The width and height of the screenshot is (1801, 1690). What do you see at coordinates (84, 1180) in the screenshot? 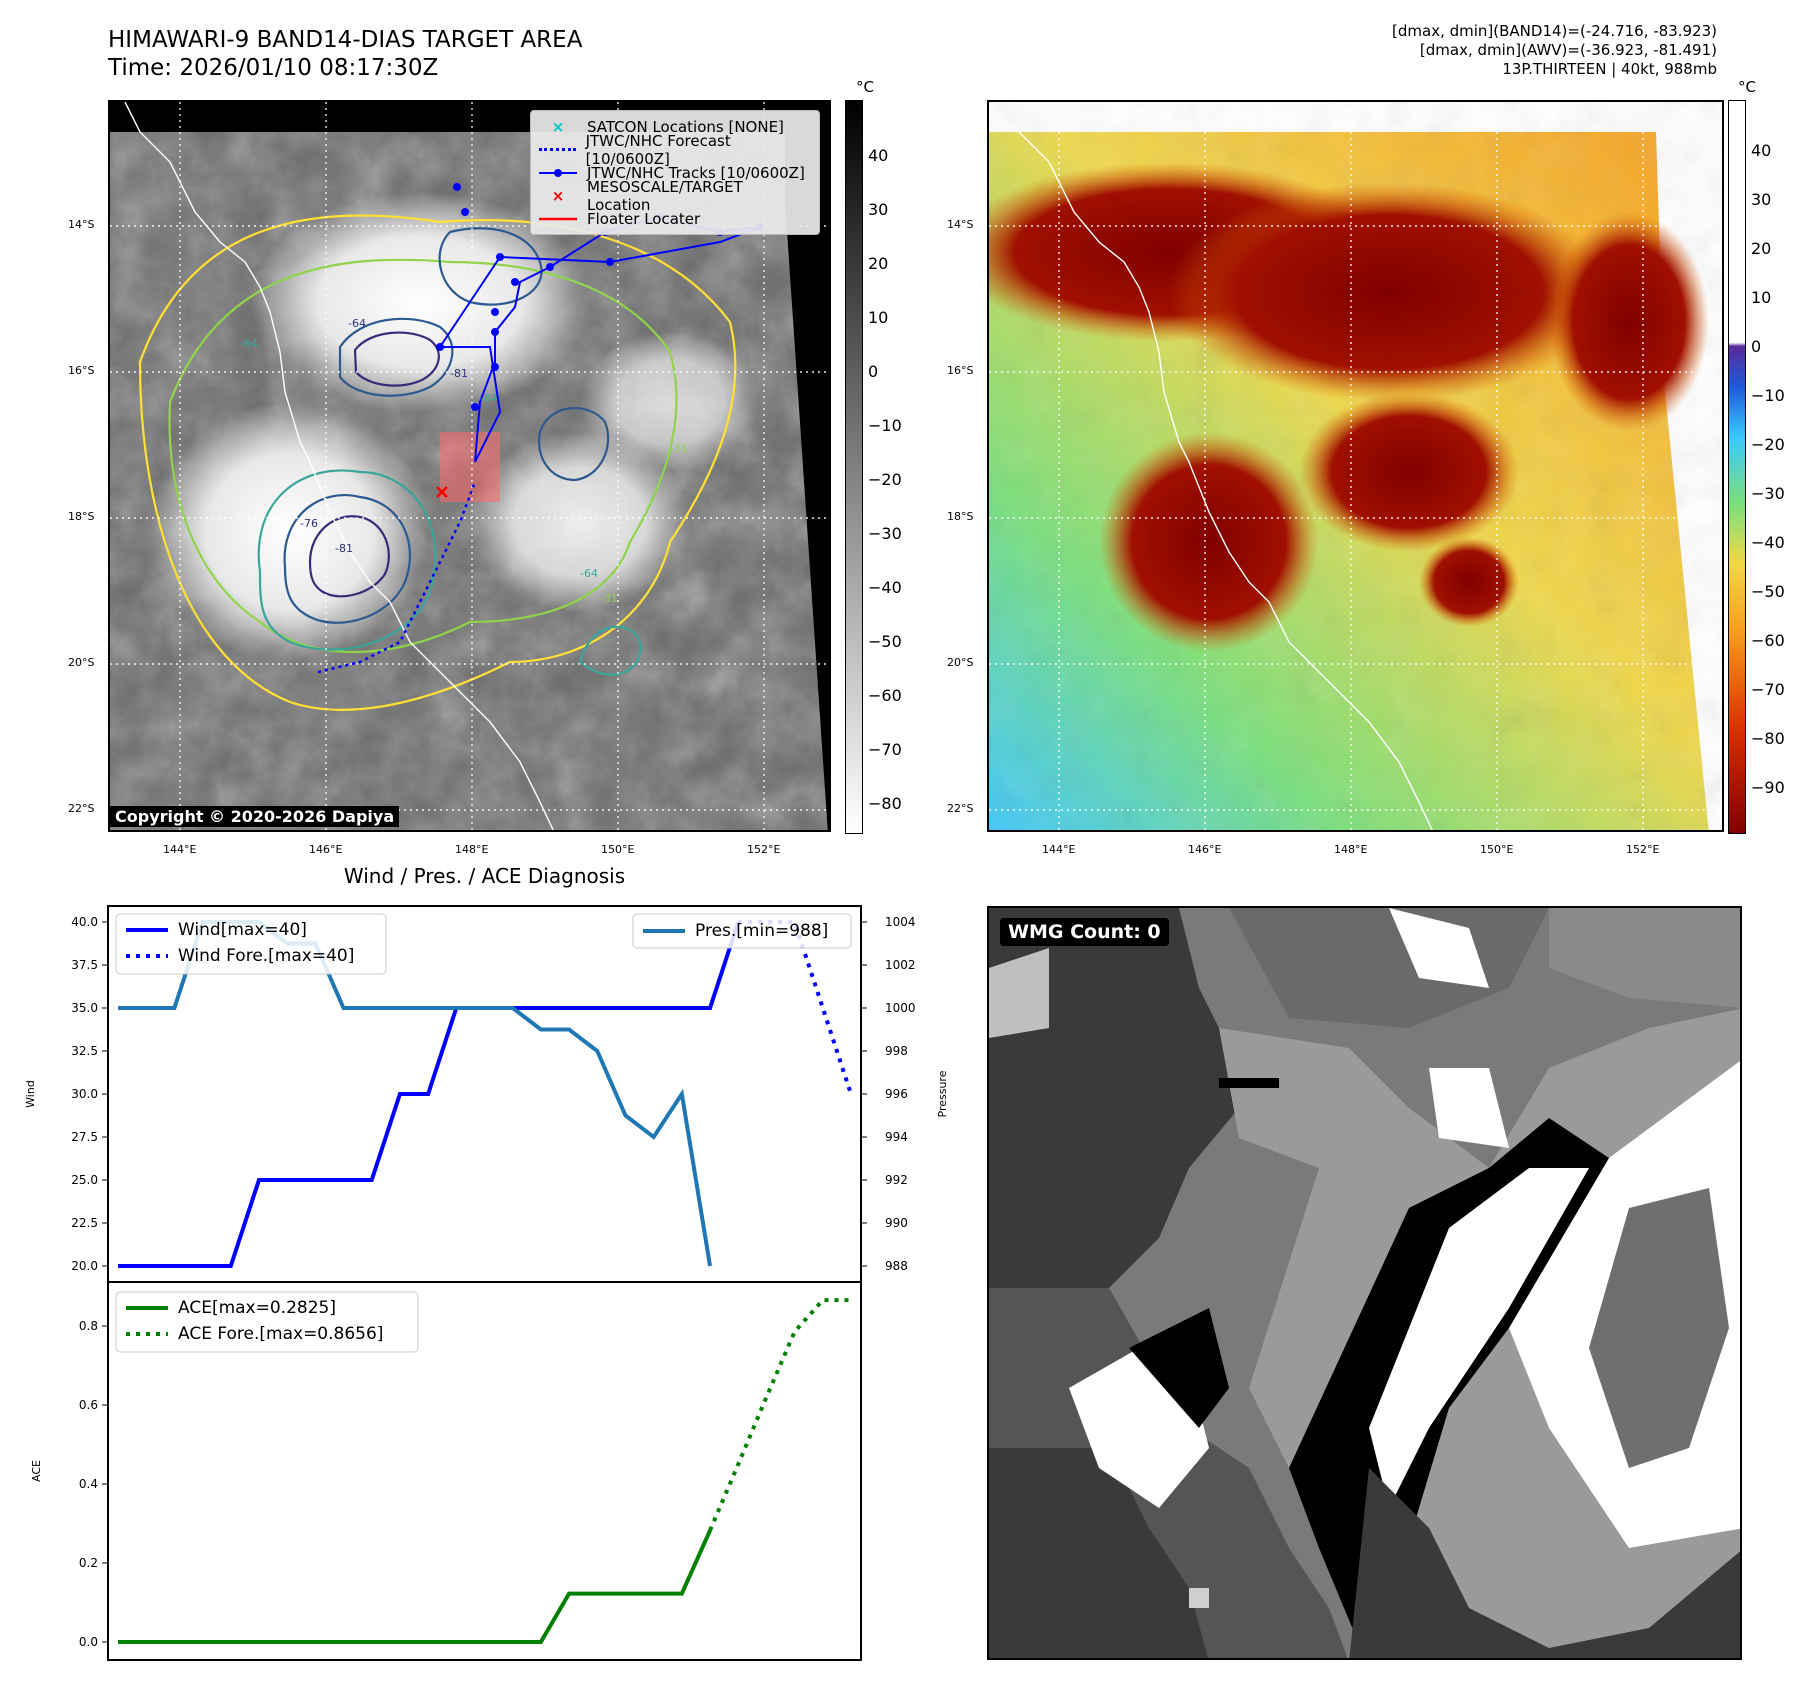
I see `y-tick-label: 25.0` at bounding box center [84, 1180].